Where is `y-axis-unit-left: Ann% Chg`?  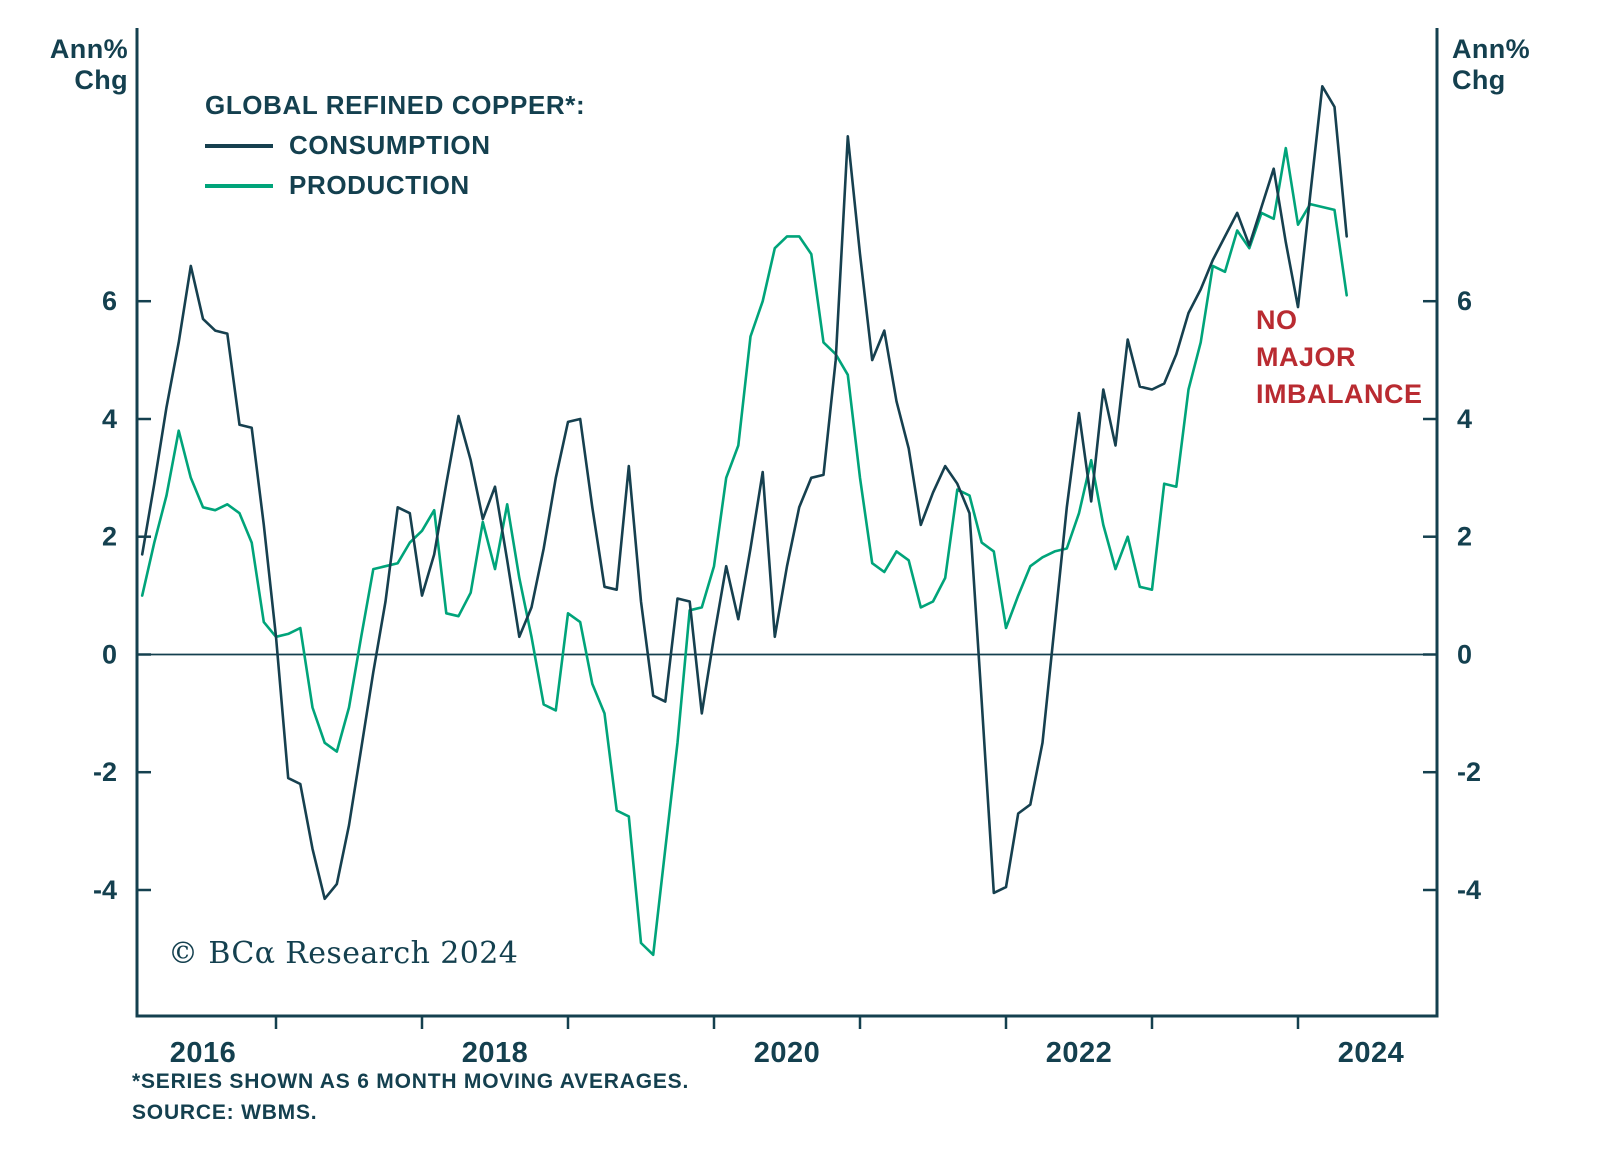 y-axis-unit-left: Ann% Chg is located at coordinates (83, 65).